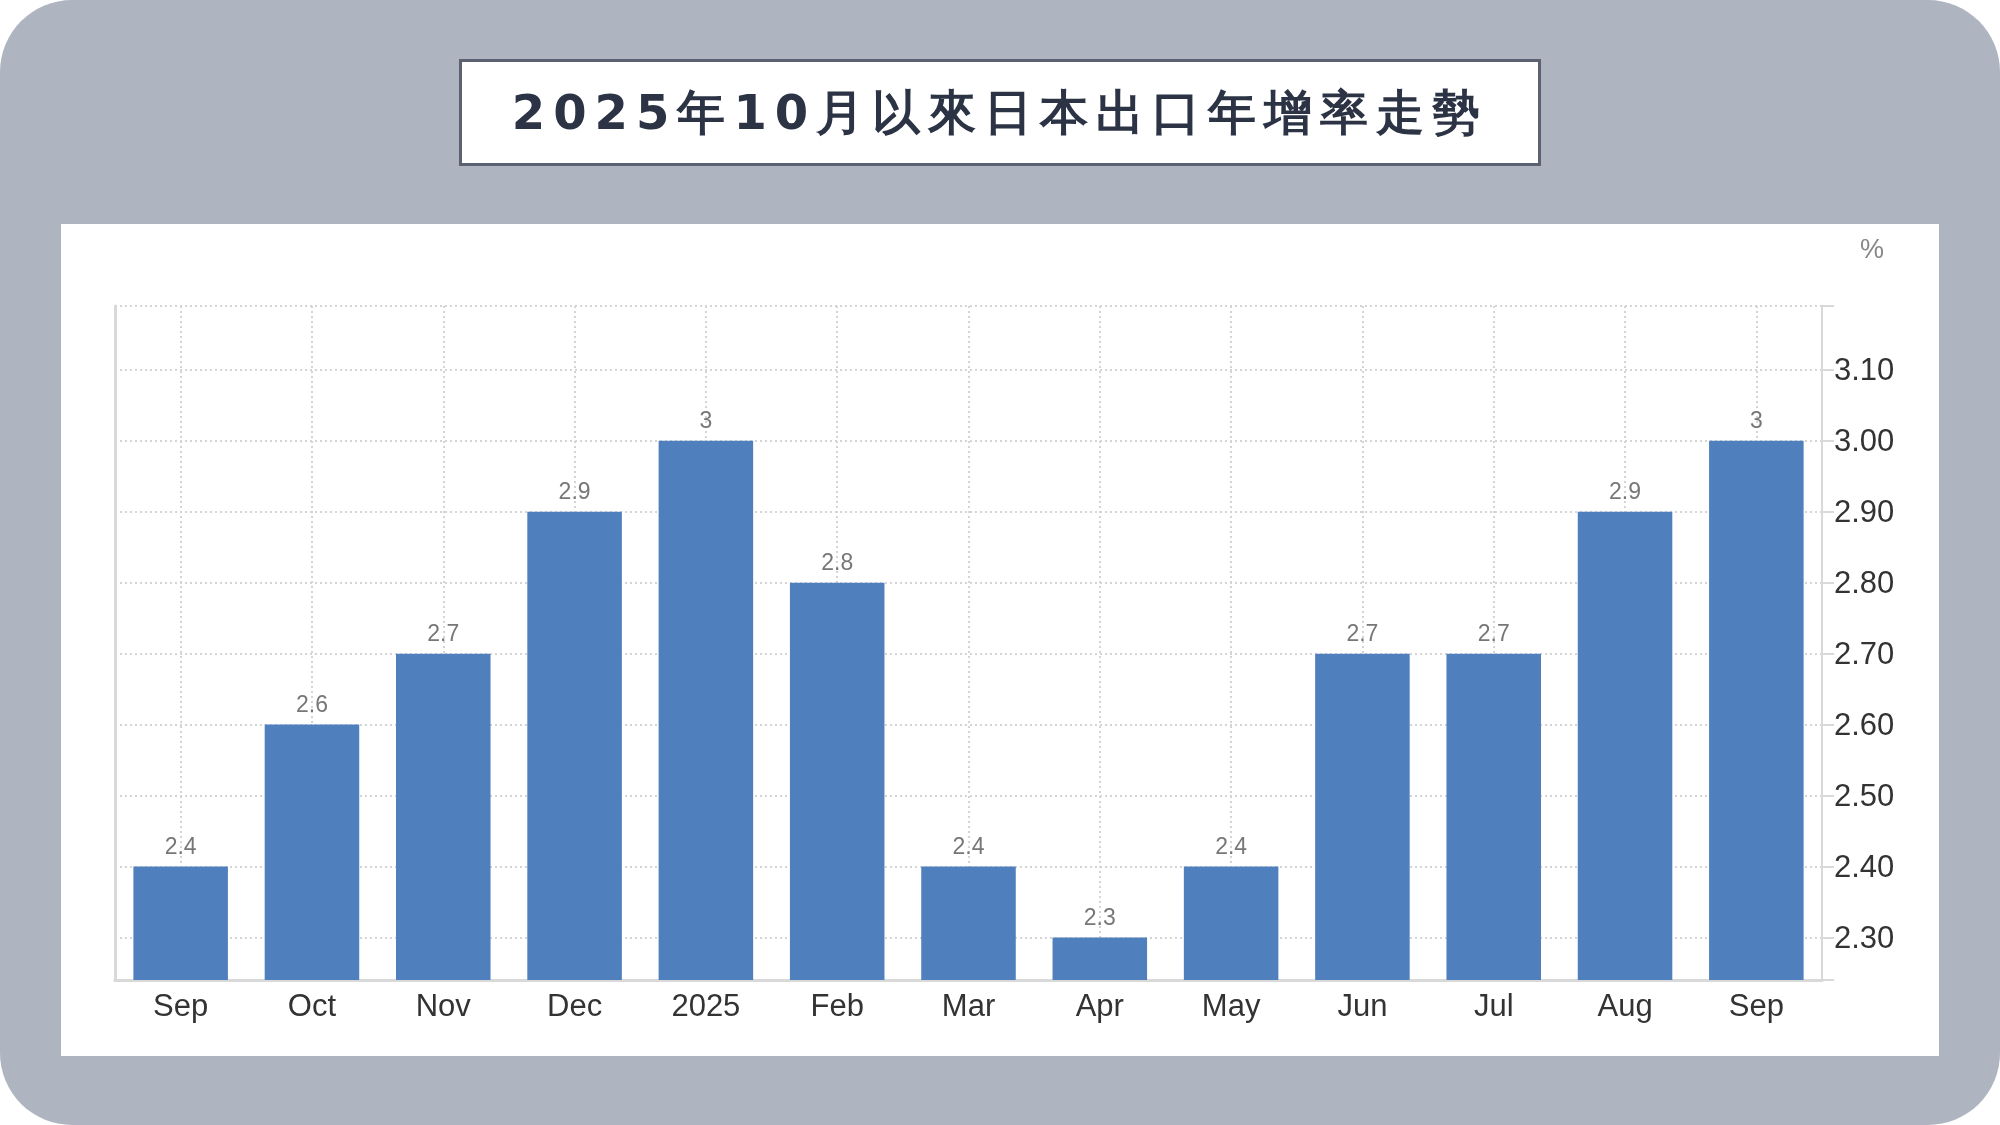 Image resolution: width=2000 pixels, height=1125 pixels. Describe the element at coordinates (575, 1005) in the screenshot. I see `x-tick-label: Dec` at that location.